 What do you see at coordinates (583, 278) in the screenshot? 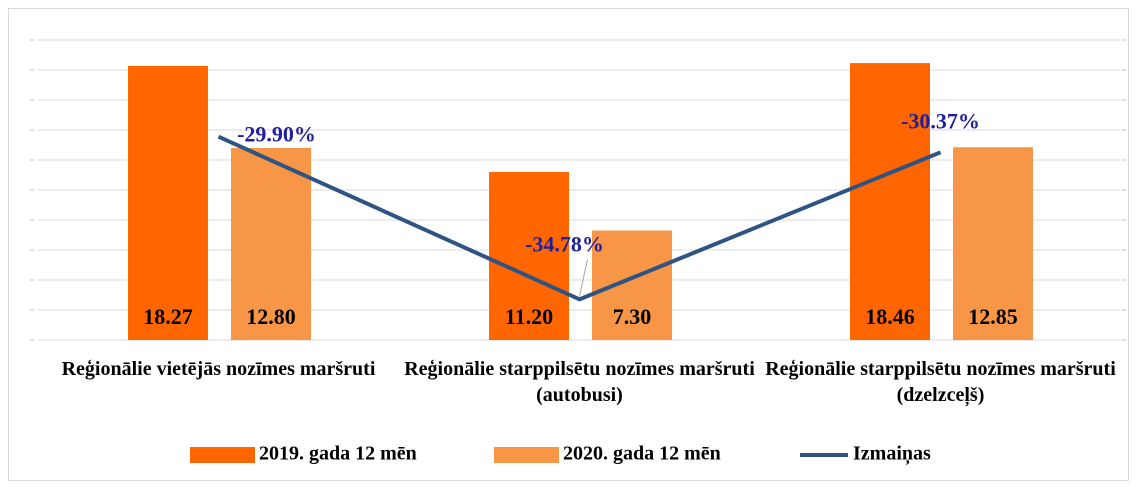
I see `leader-line` at bounding box center [583, 278].